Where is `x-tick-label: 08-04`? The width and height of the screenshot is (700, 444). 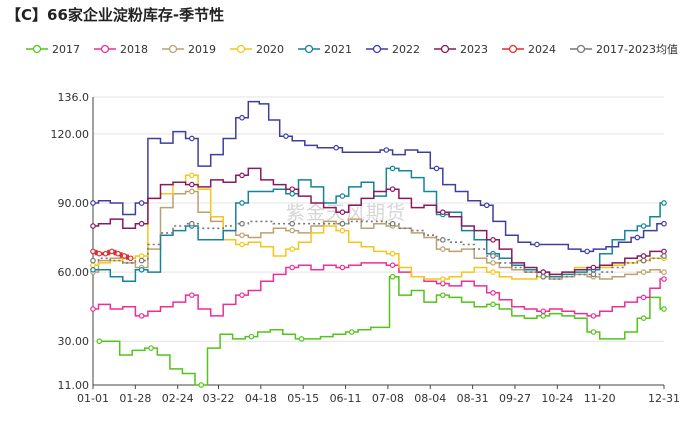
x-tick-label: 08-04 is located at coordinates (430, 398).